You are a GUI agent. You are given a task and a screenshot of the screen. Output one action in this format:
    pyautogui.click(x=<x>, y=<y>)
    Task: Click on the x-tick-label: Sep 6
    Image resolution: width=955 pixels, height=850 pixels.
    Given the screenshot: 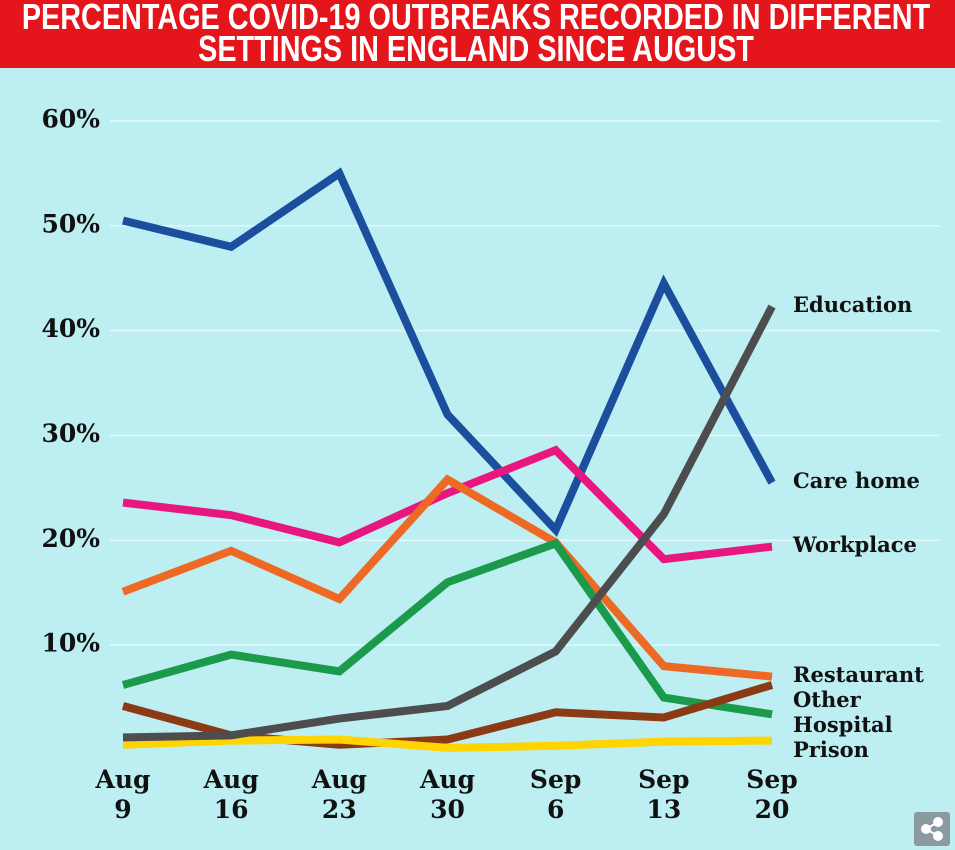 What is the action you would take?
    pyautogui.click(x=555, y=794)
    